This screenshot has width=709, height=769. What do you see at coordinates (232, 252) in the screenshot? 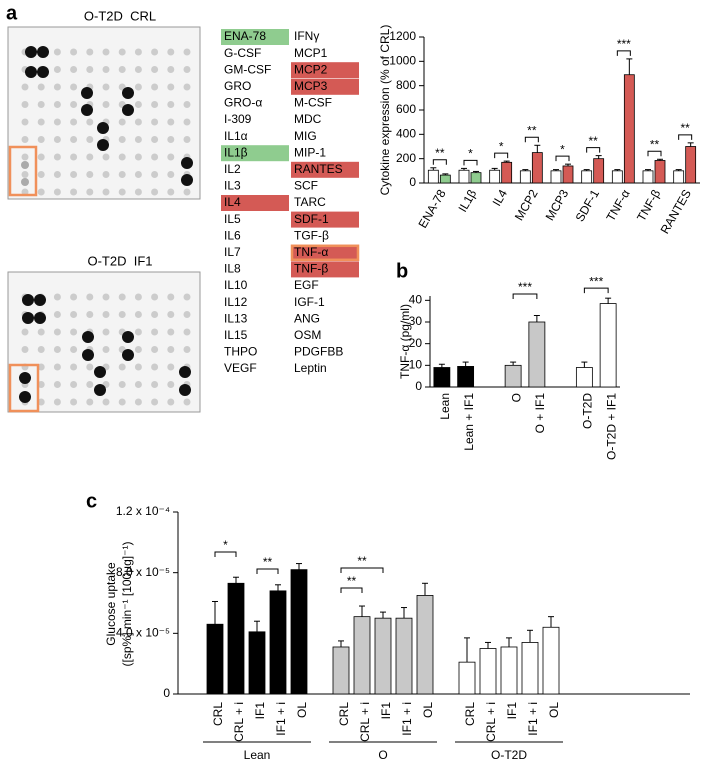
I see `cytokine-label: IL7` at bounding box center [232, 252].